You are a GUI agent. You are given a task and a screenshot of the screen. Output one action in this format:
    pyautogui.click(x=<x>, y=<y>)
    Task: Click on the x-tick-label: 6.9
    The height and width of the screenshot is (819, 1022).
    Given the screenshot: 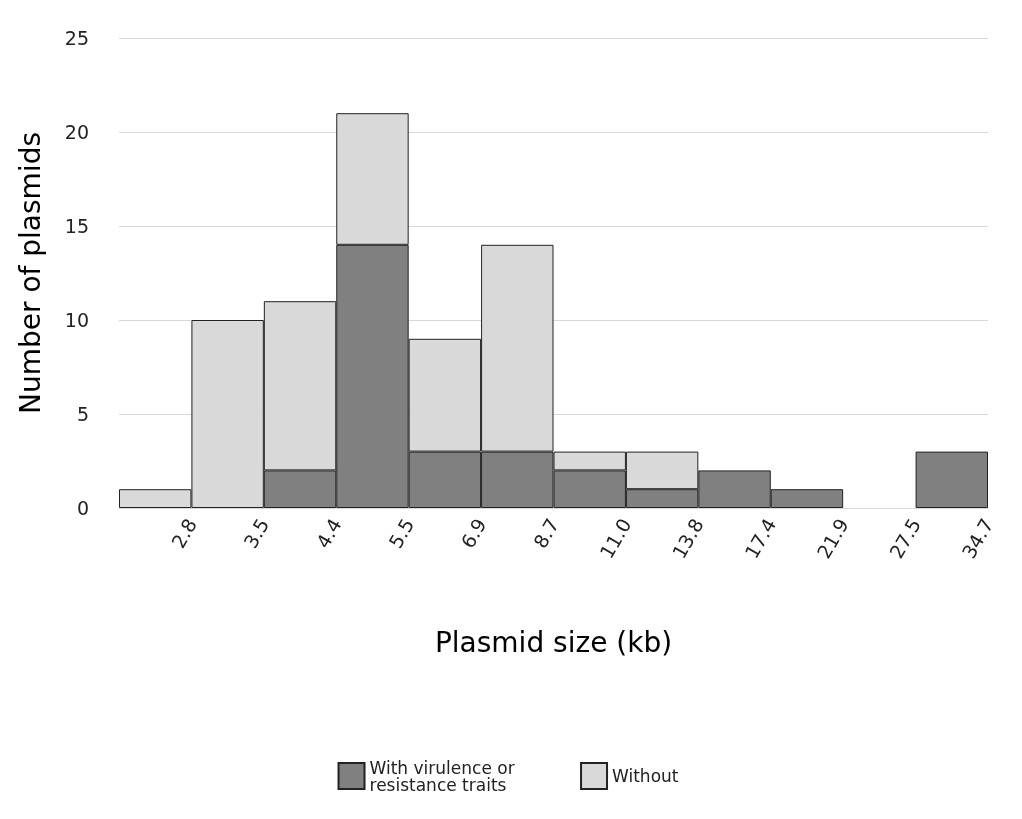 What is the action you would take?
    pyautogui.click(x=473, y=533)
    